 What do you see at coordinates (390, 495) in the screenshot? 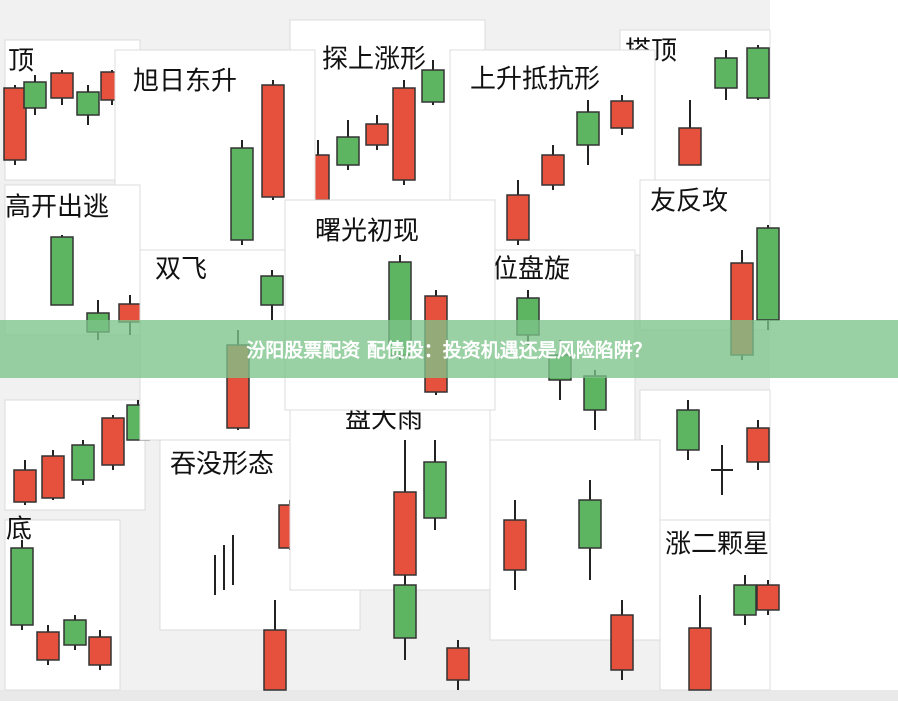
I see `card` at bounding box center [390, 495].